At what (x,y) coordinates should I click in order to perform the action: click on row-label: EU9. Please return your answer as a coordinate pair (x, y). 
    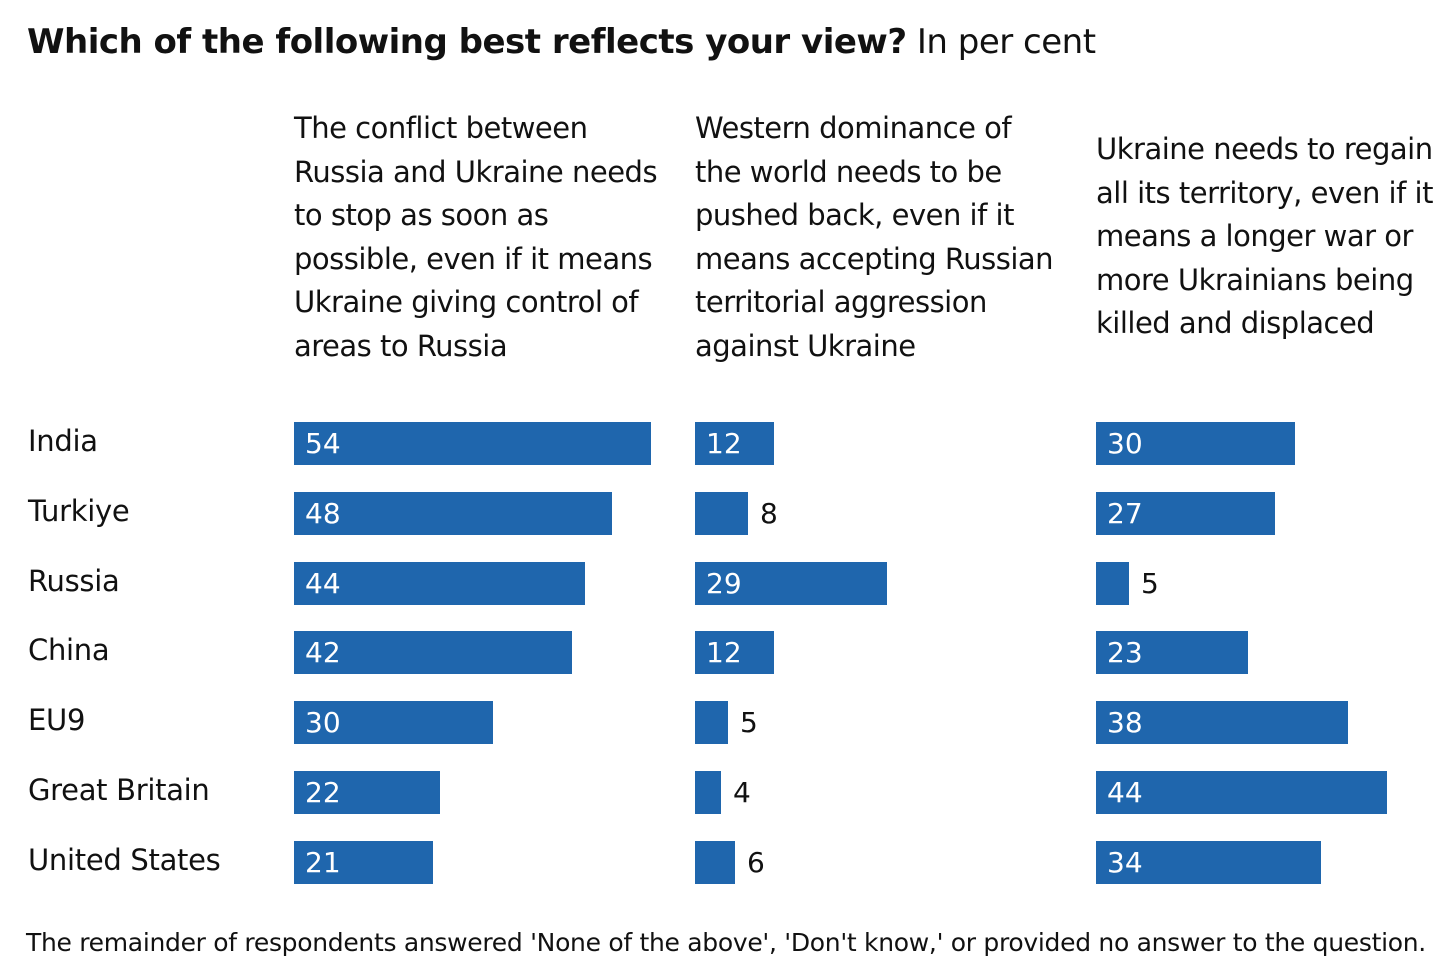
    Looking at the image, I should click on (57, 720).